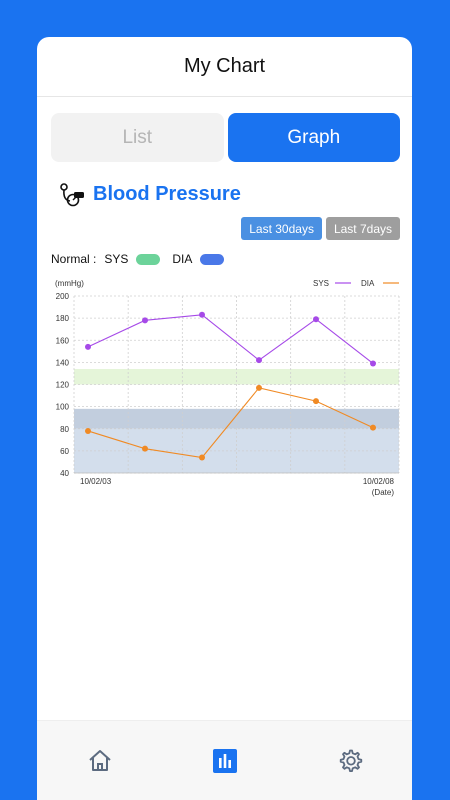  I want to click on unit-label: (mmHg), so click(69, 283).